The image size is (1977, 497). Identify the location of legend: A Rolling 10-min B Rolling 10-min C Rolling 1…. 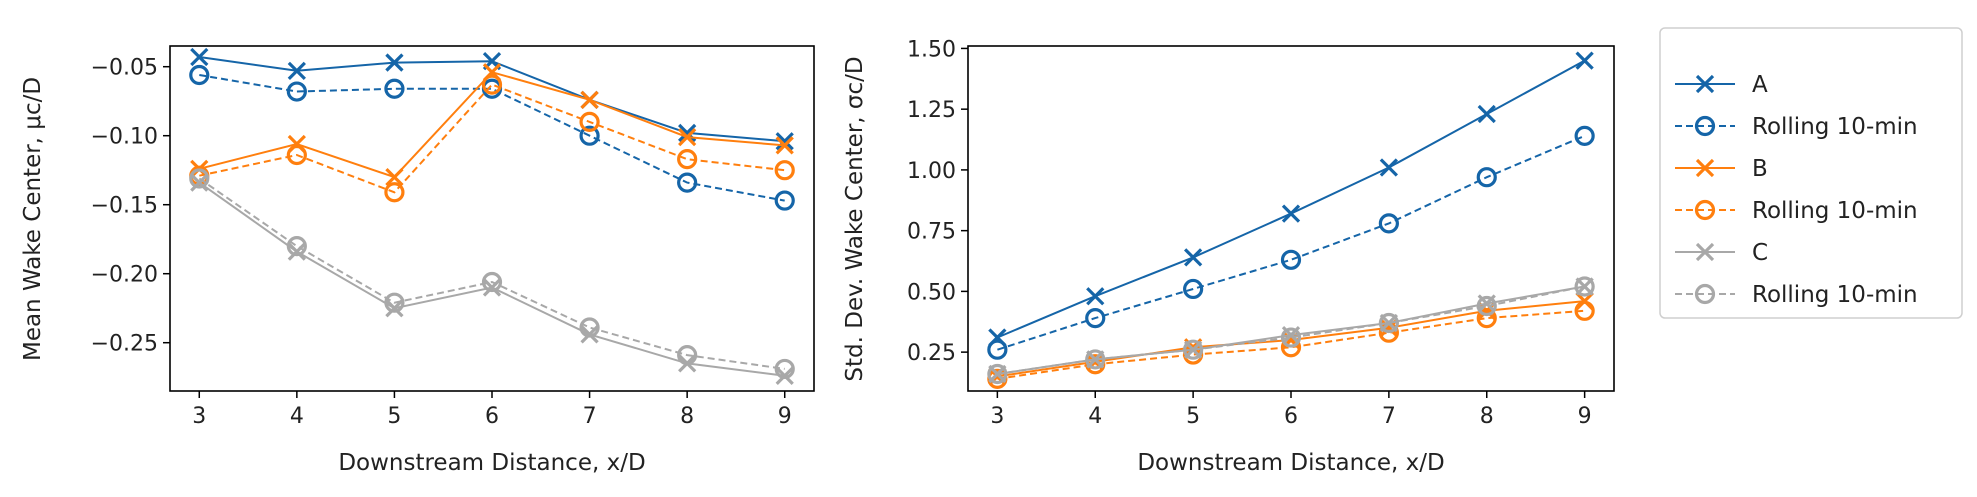
(1811, 173).